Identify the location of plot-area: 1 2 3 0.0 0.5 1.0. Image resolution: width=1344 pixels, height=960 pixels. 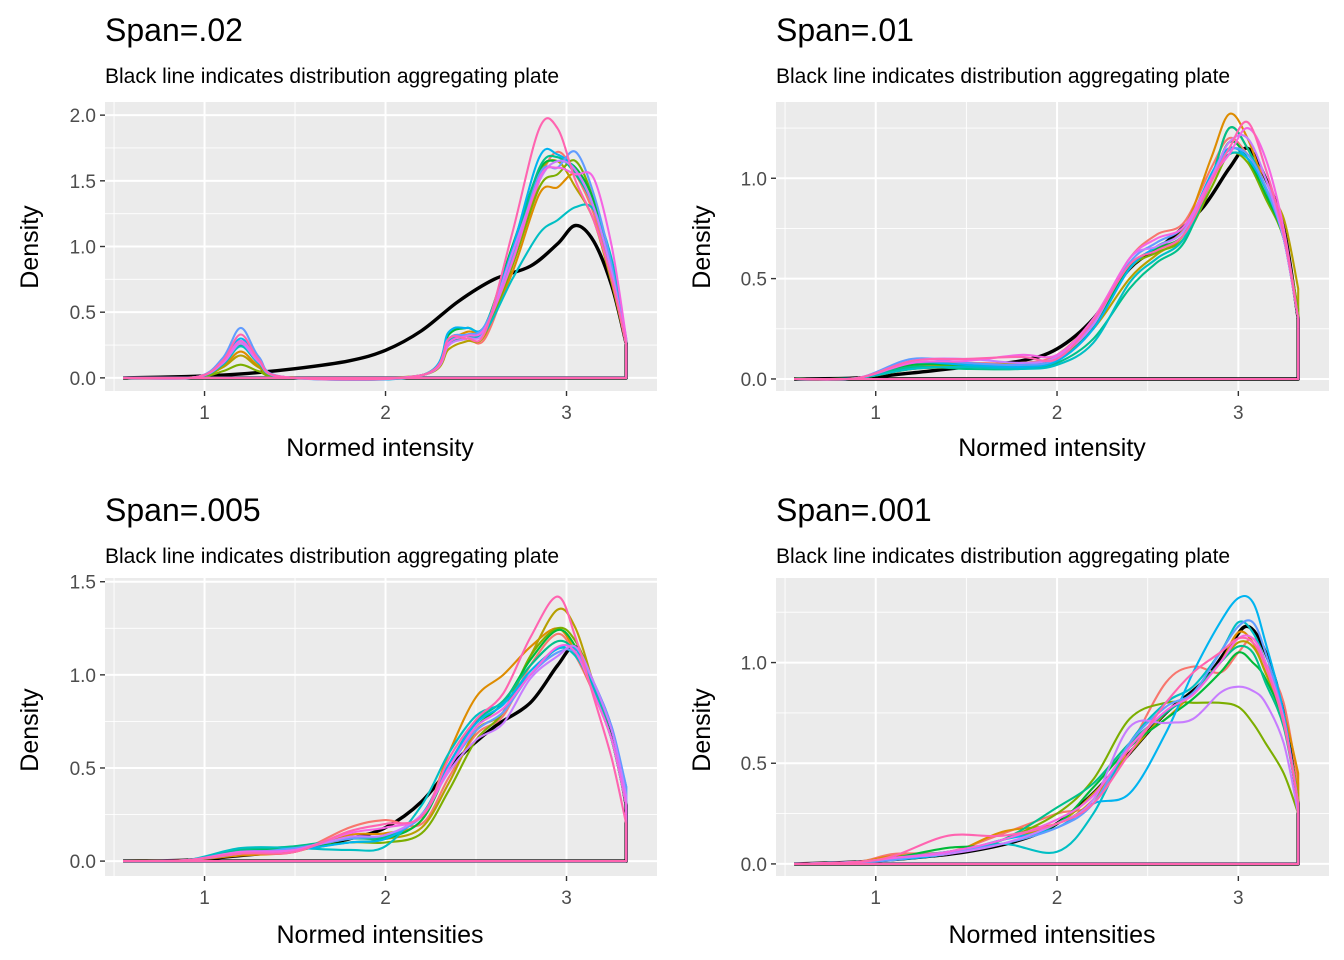
(1035, 263).